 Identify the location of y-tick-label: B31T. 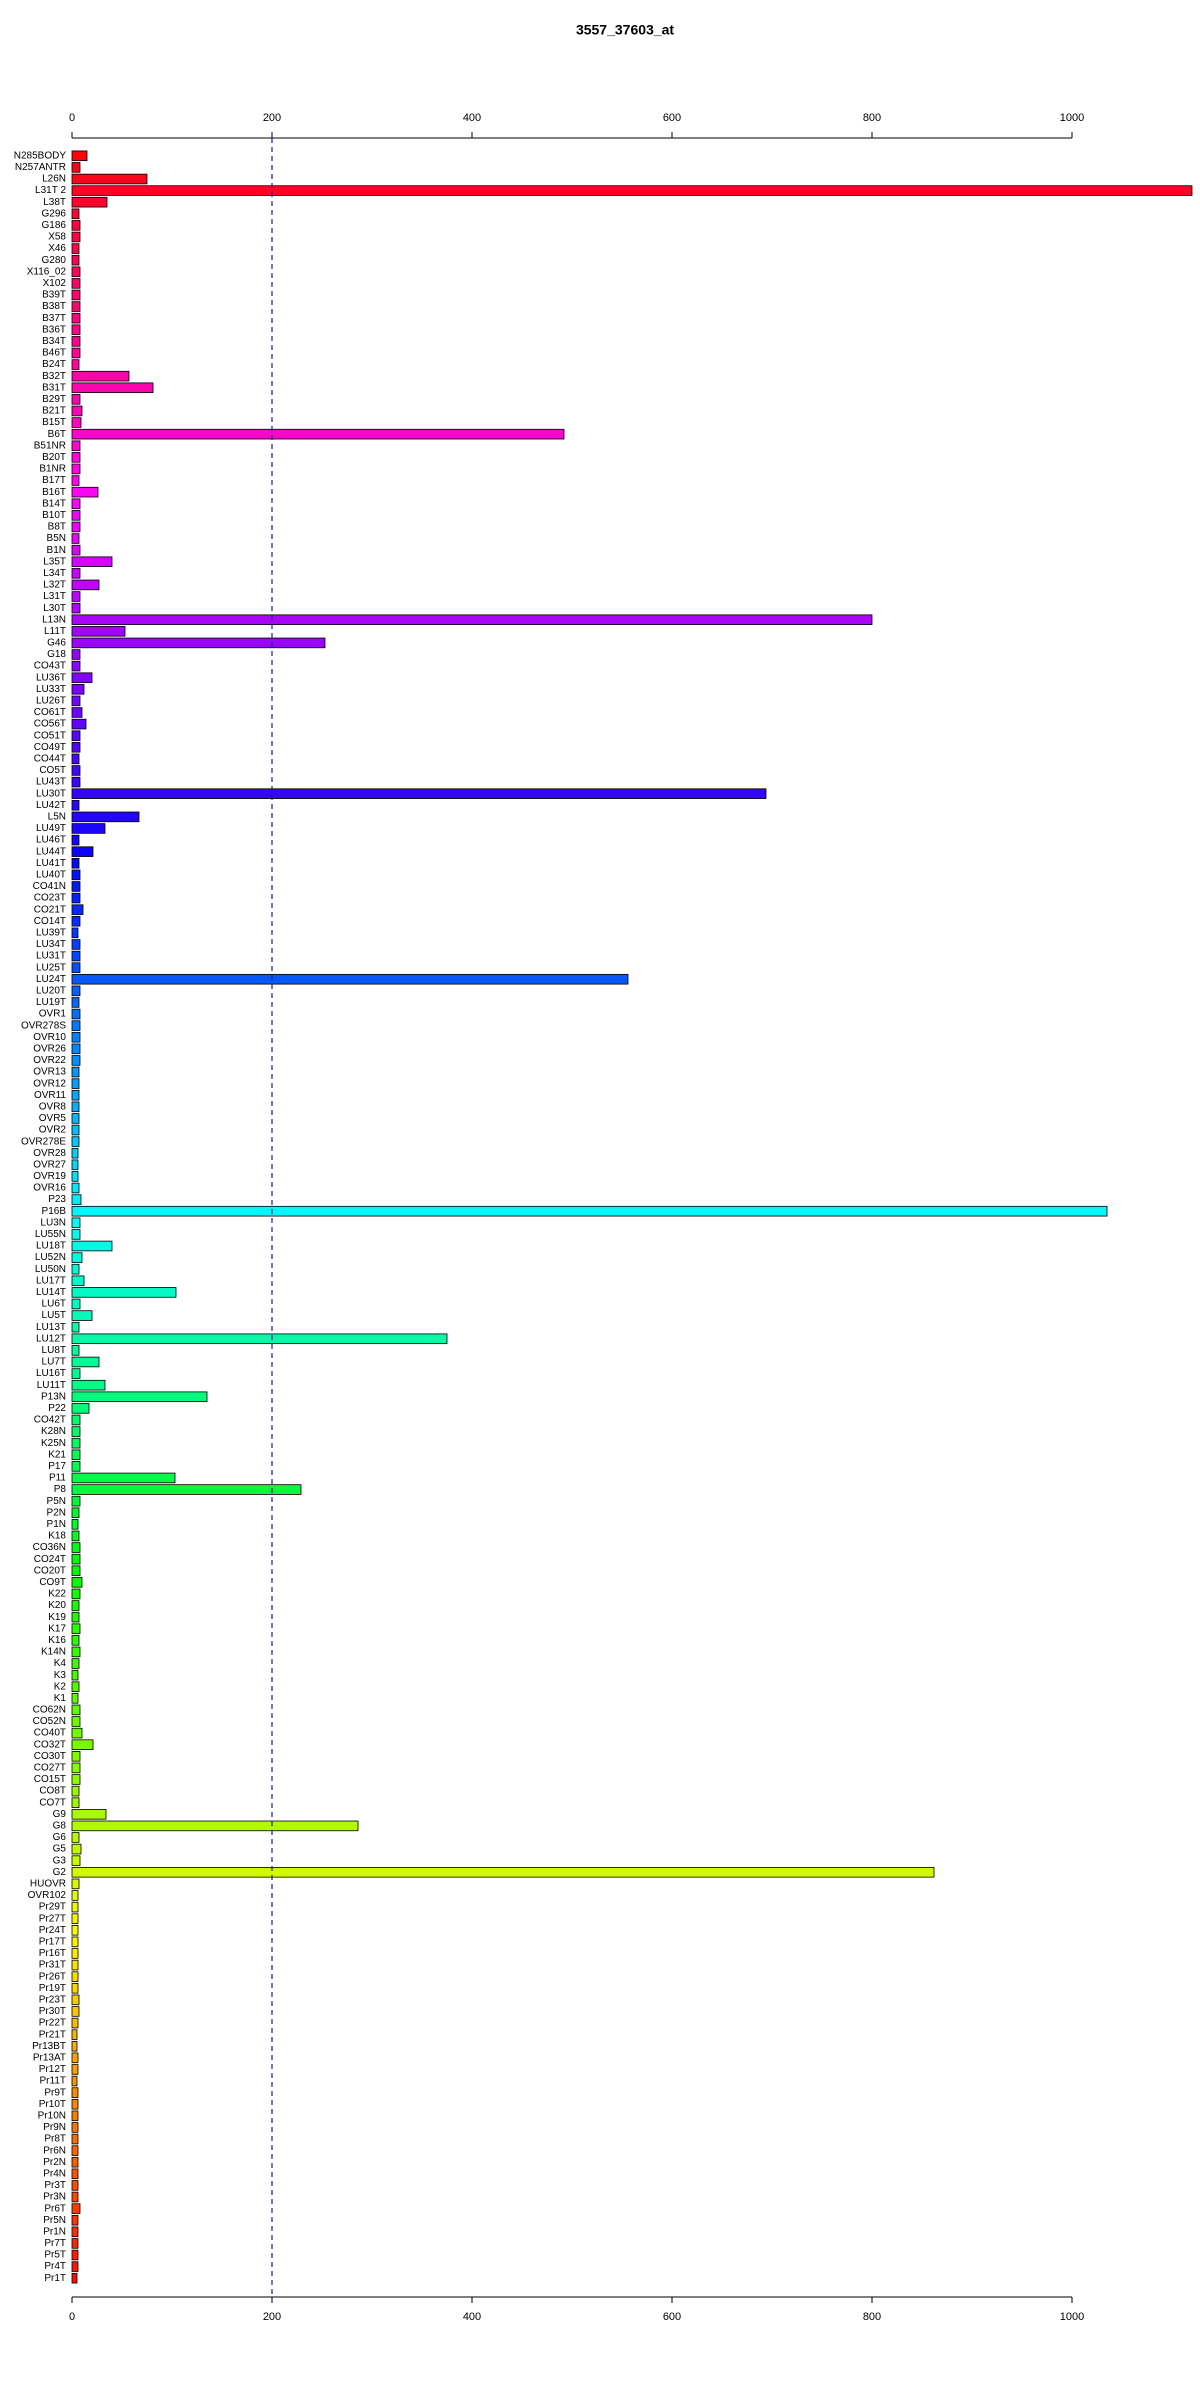
(54, 387).